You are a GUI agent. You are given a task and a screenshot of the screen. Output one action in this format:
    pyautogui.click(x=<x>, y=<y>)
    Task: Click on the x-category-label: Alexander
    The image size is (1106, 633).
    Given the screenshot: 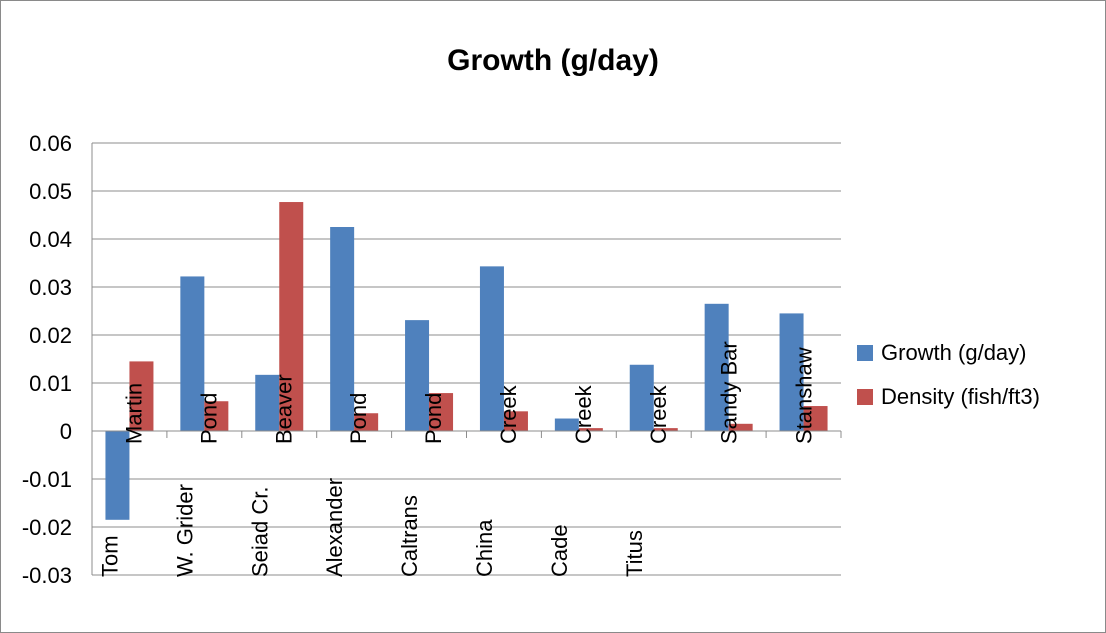 What is the action you would take?
    pyautogui.click(x=334, y=527)
    